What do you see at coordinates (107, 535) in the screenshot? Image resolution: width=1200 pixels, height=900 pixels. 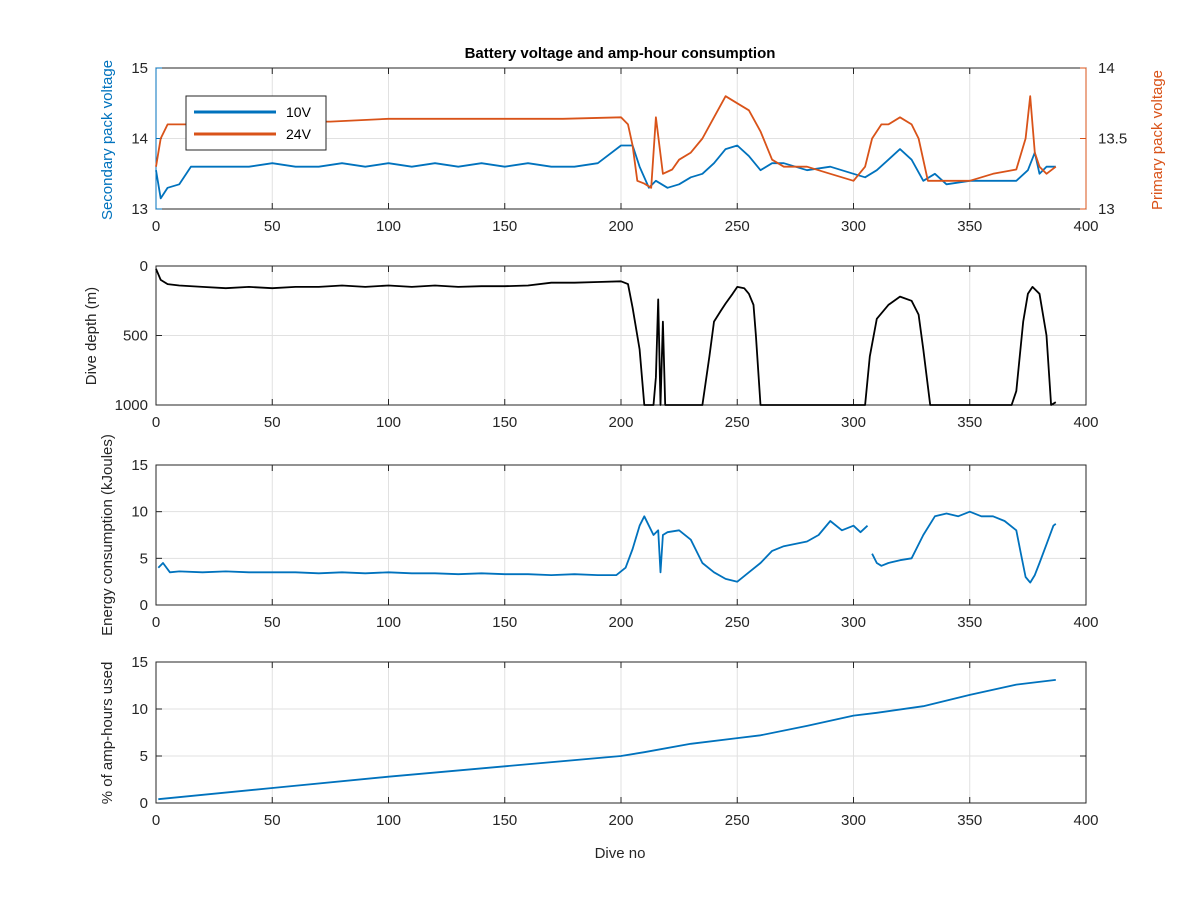 I see `ylabel-energy-consumption: Energy consumption (kJoules)` at bounding box center [107, 535].